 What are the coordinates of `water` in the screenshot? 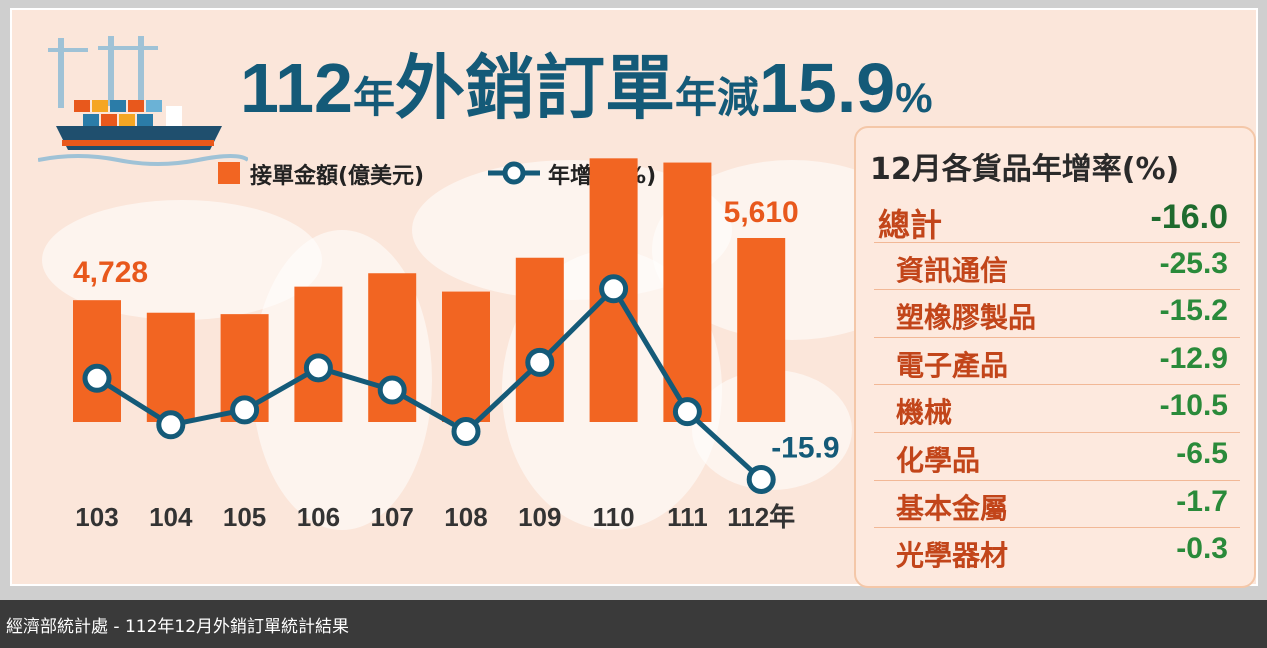 It's located at (143, 160).